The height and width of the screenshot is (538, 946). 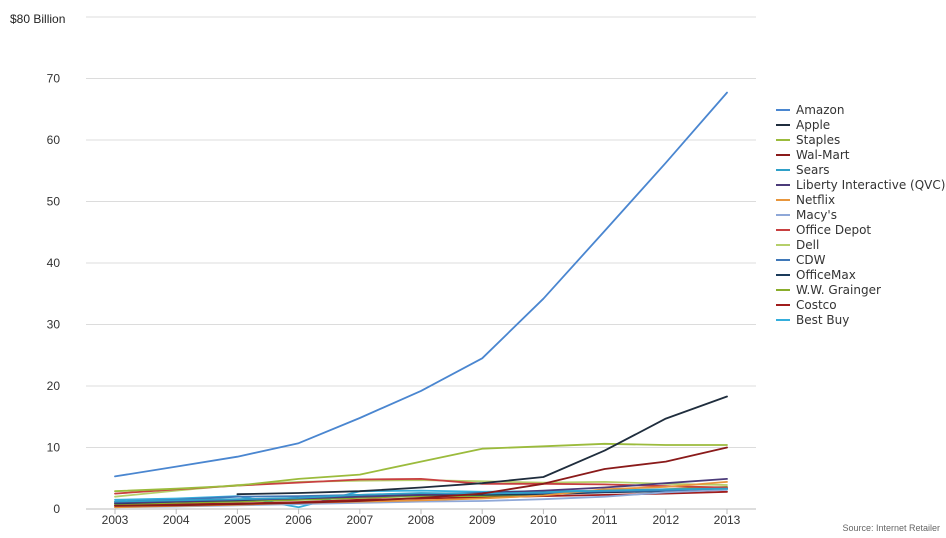 I want to click on x-tick-label: 2008, so click(x=421, y=520).